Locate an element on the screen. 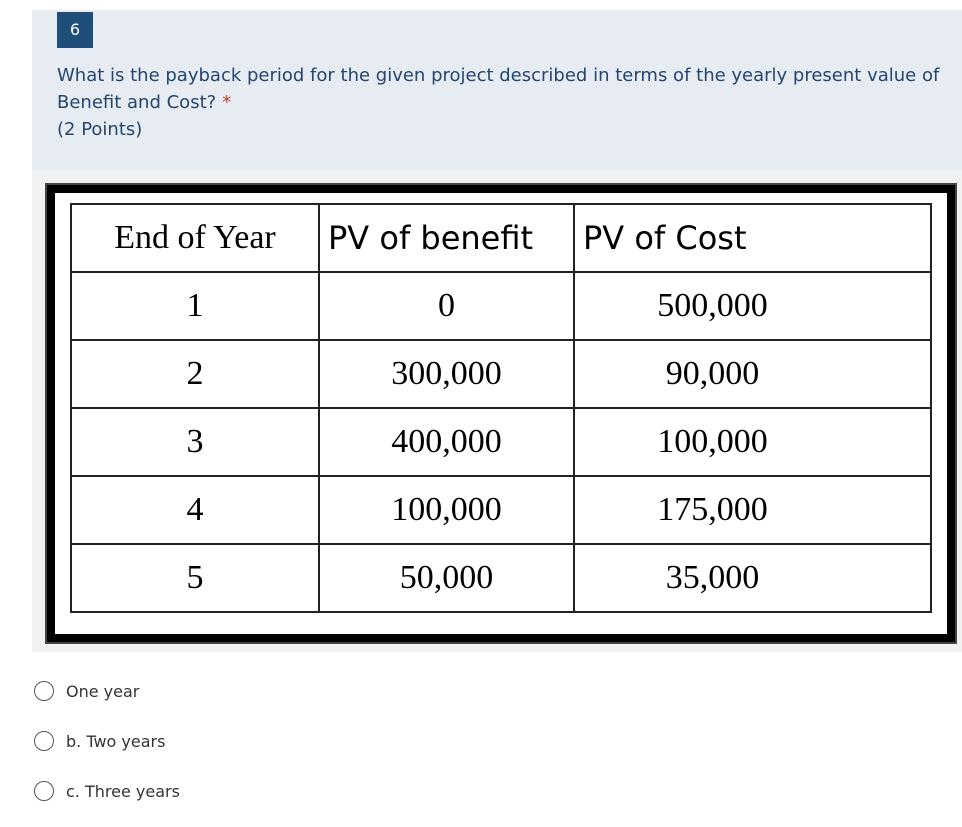  question-number: 6 is located at coordinates (75, 30).